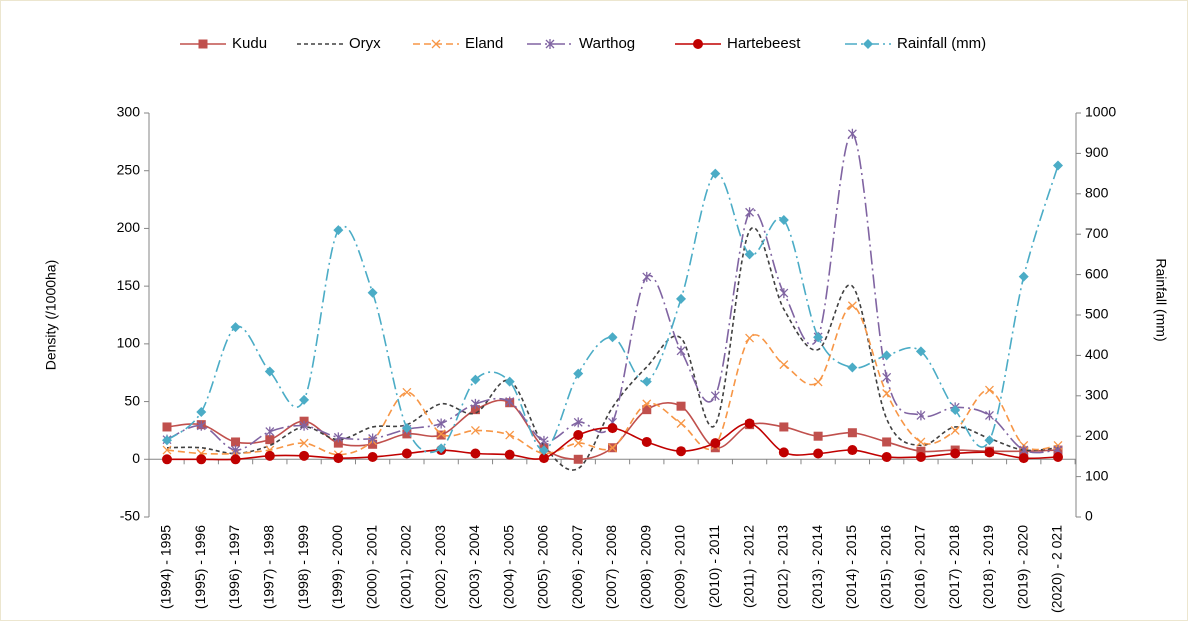 Image resolution: width=1189 pixels, height=622 pixels. What do you see at coordinates (1057, 569) in the screenshot?
I see `x-tick-label: (2020) - 2 021` at bounding box center [1057, 569].